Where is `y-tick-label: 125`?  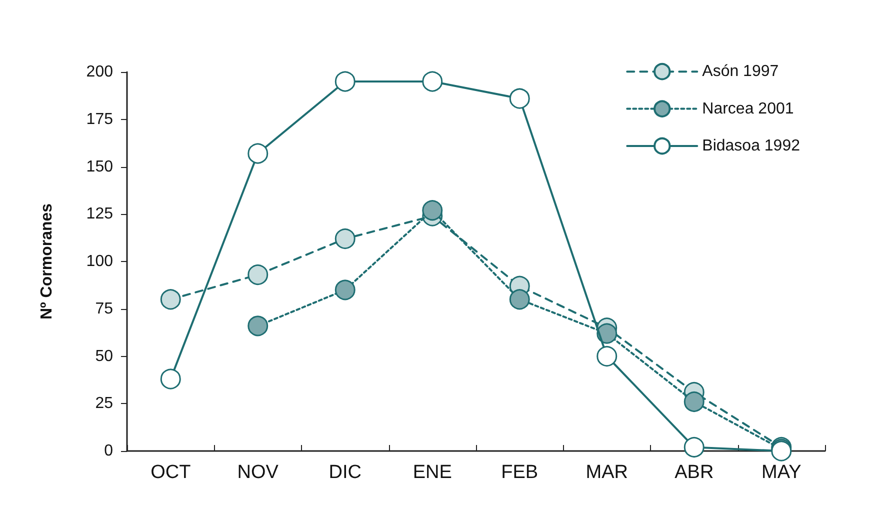 y-tick-label: 125 is located at coordinates (100, 214).